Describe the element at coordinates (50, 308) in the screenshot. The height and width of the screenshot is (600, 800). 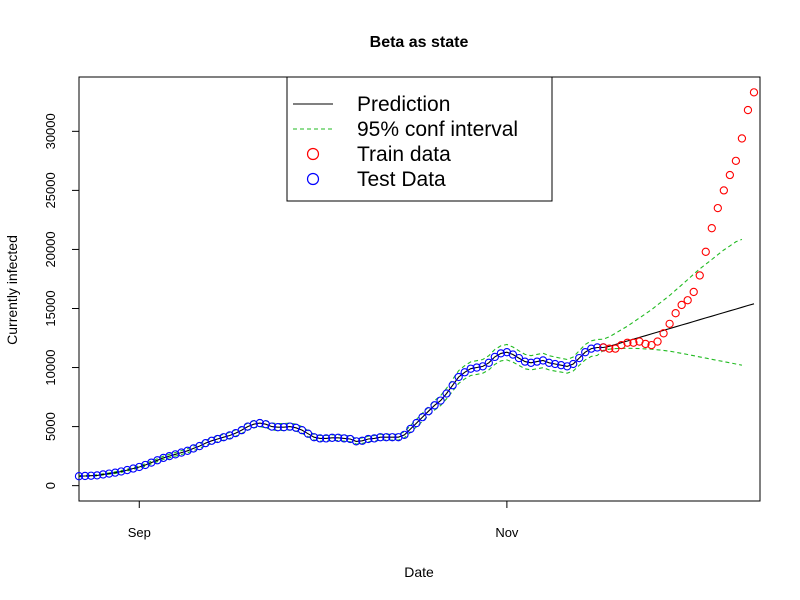
I see `y-tick-label: 15000` at that location.